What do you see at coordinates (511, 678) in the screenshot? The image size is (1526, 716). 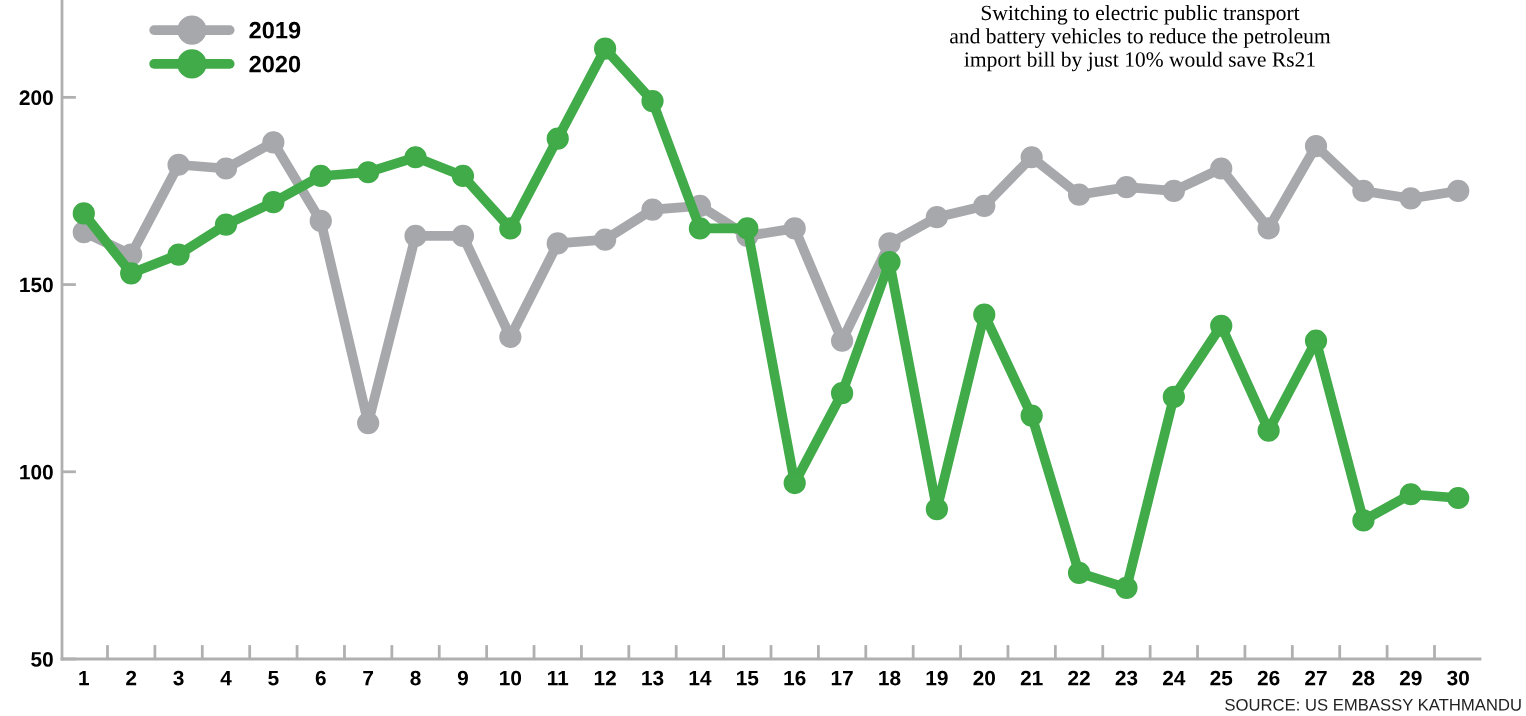 I see `x-tick-label: 10` at bounding box center [511, 678].